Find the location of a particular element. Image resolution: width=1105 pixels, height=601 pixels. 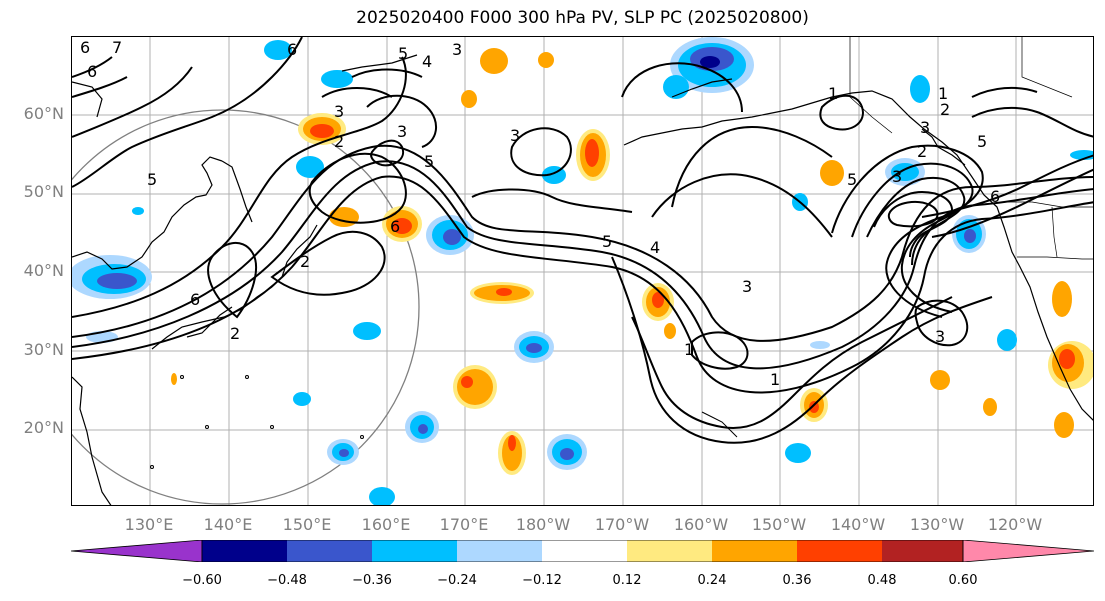

lat-label-30n: 30°N is located at coordinates (43, 349).